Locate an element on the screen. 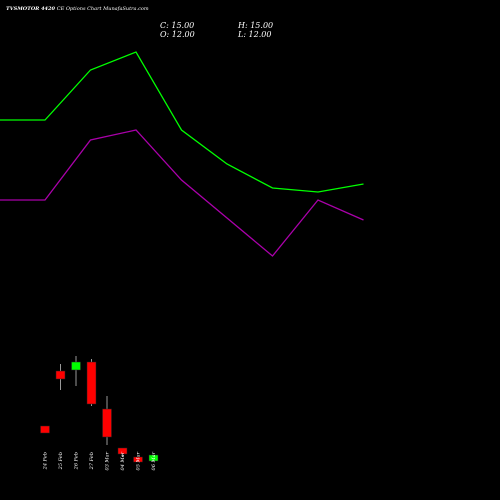 This screenshot has width=500, height=500. candle-04-mar is located at coordinates (122, 452).